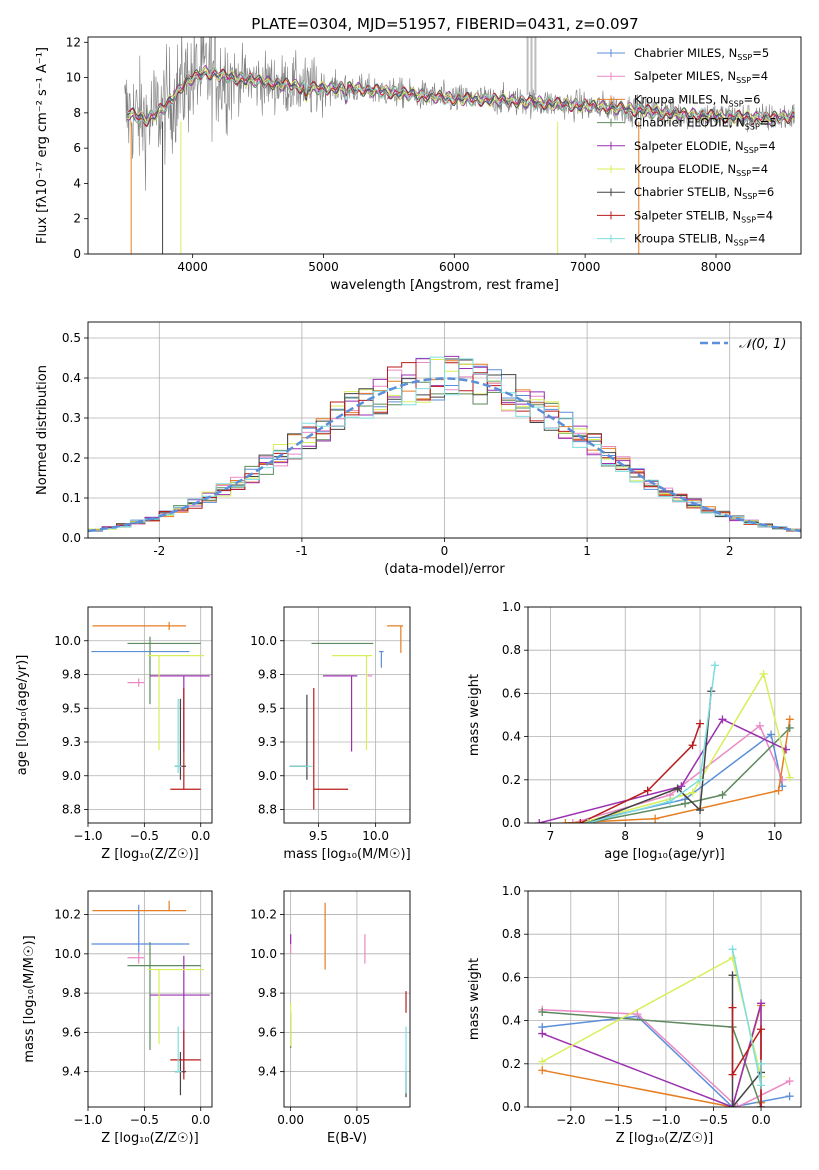 This screenshot has height=1170, width=819. Describe the element at coordinates (22, 715) in the screenshot. I see `y-axis-label: age [log₁₀(age/yr)]` at that location.